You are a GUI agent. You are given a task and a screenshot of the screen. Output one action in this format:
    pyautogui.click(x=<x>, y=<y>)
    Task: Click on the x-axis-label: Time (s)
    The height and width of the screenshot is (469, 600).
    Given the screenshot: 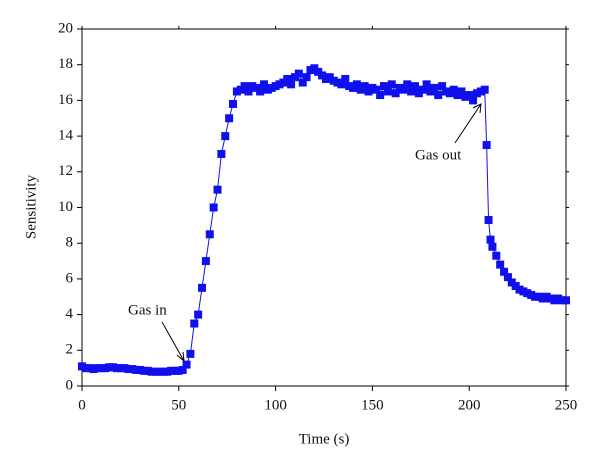 What is the action you would take?
    pyautogui.click(x=324, y=439)
    